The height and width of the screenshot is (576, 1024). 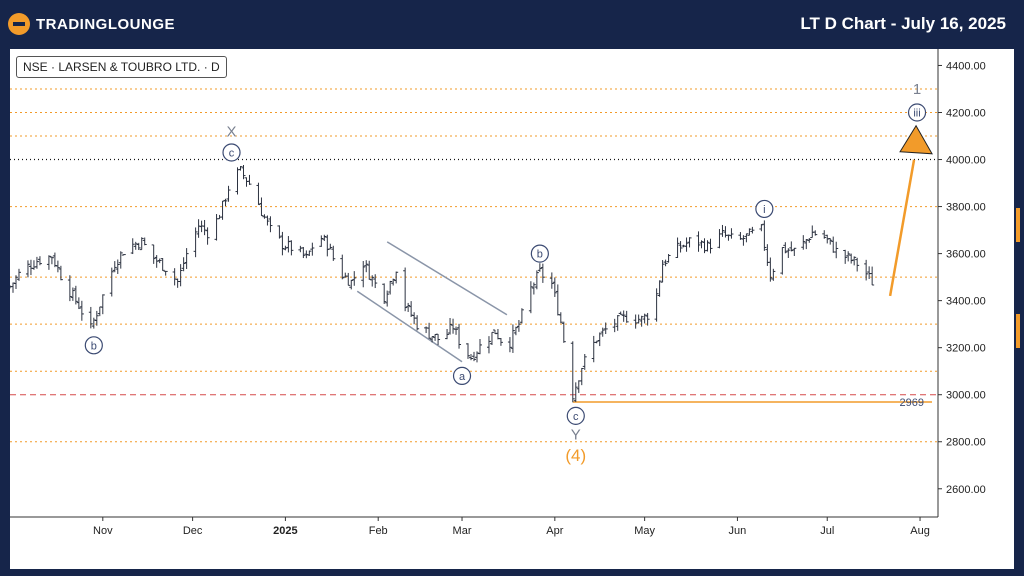 What do you see at coordinates (193, 531) in the screenshot?
I see `time-tick-label: Dec` at bounding box center [193, 531].